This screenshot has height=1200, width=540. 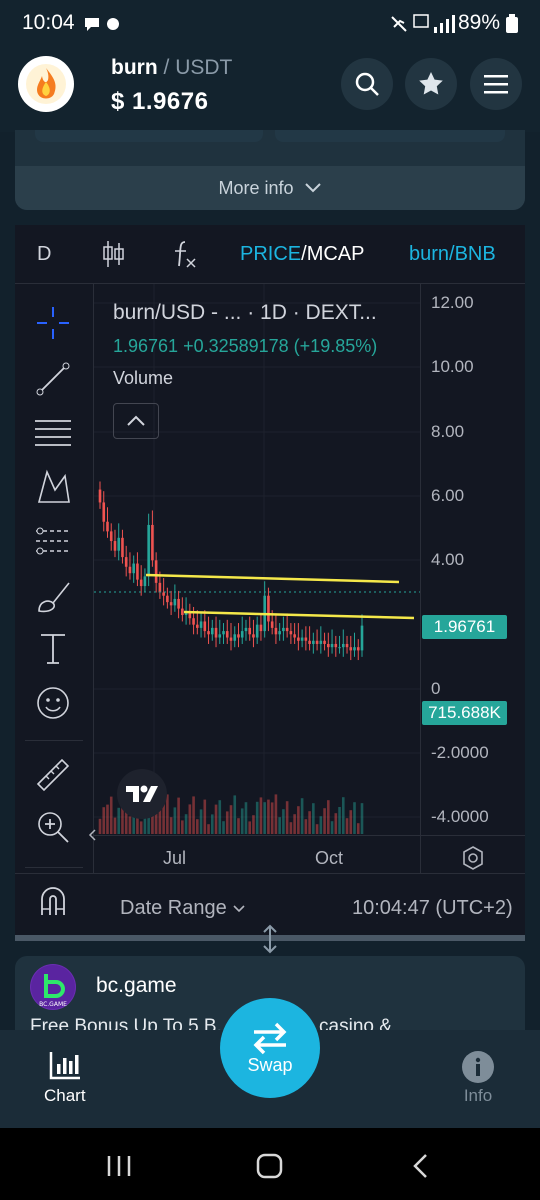 I want to click on interval-button: D, so click(x=44, y=254).